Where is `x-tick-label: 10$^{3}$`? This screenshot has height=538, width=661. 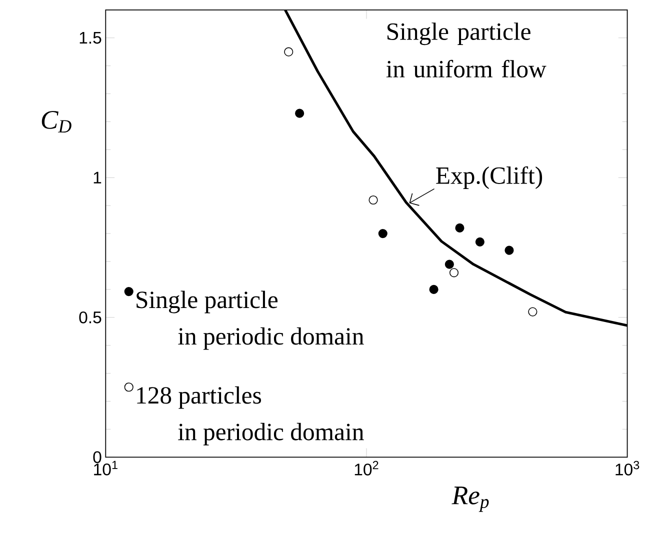 x-tick-label: 10$^{3}$ is located at coordinates (628, 468).